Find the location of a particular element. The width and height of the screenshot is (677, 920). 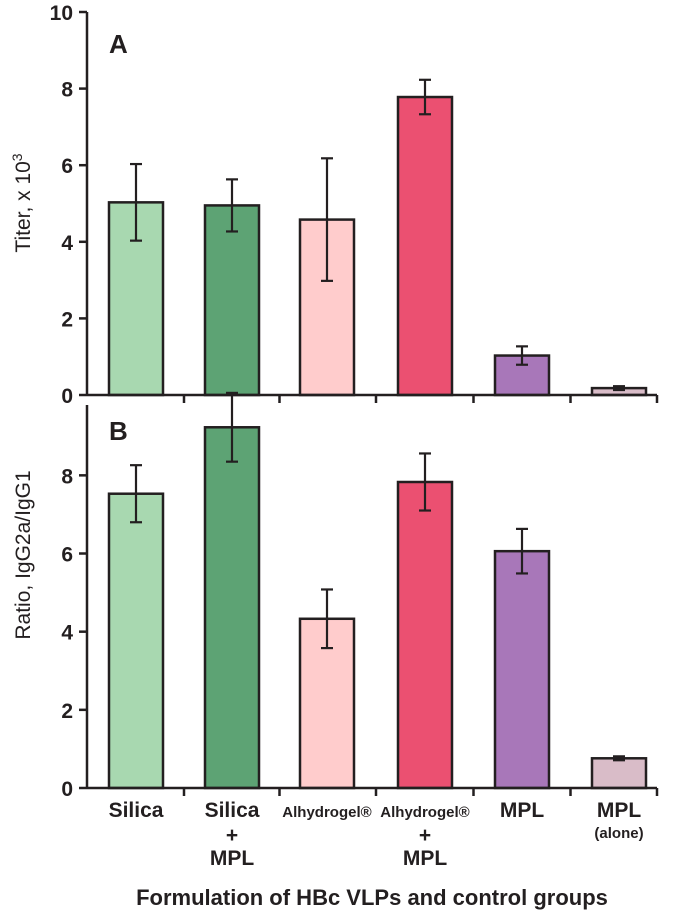

y-axis-title: Ratio, IgG2a/IgG1 is located at coordinates (23, 554).